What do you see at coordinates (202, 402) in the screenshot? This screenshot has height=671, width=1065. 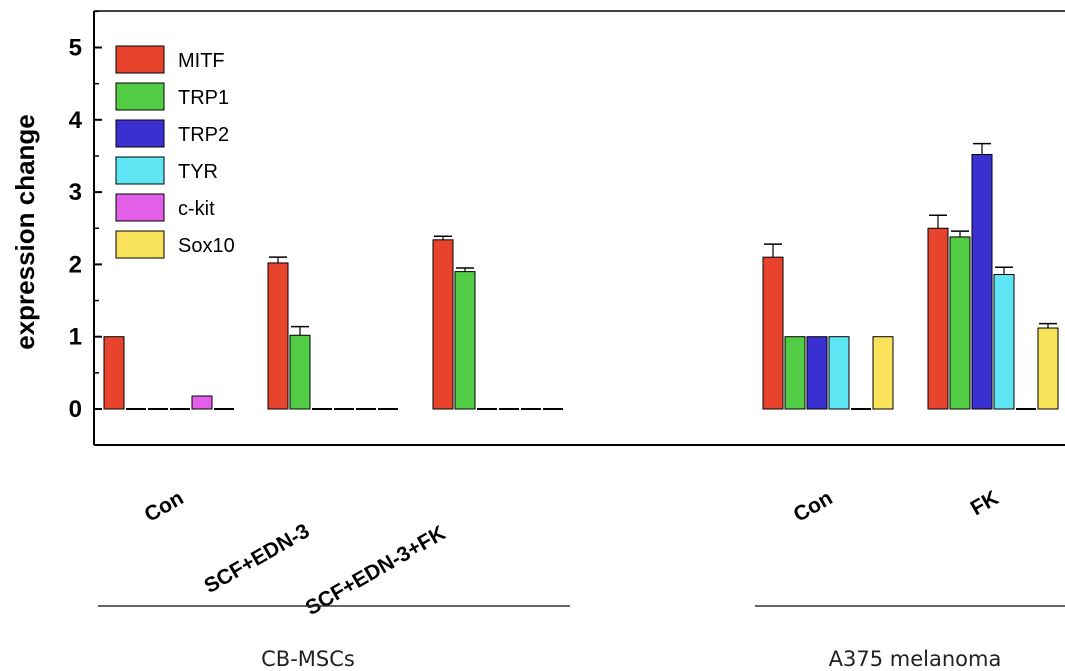 I see `bar-c-kit` at bounding box center [202, 402].